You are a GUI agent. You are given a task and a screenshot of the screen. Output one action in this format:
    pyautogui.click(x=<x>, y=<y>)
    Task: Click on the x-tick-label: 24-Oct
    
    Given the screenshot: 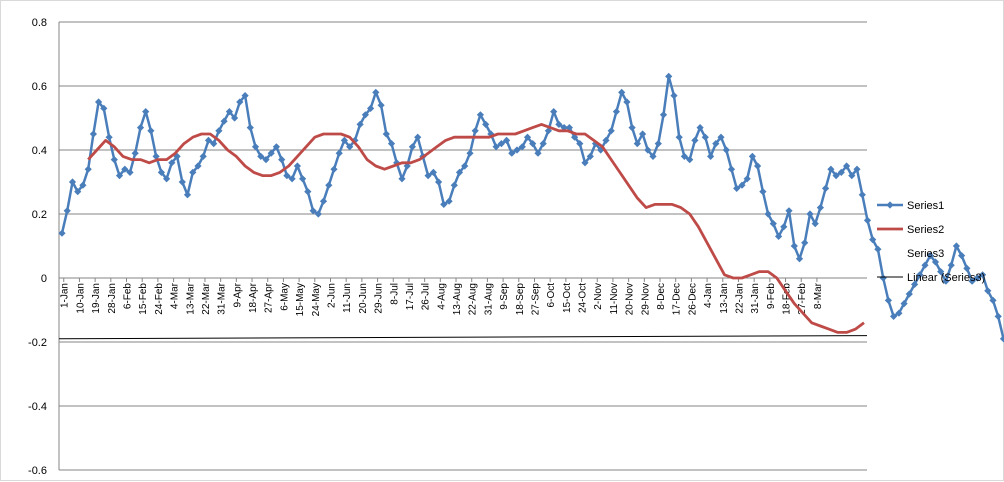 What is the action you would take?
    pyautogui.click(x=583, y=298)
    